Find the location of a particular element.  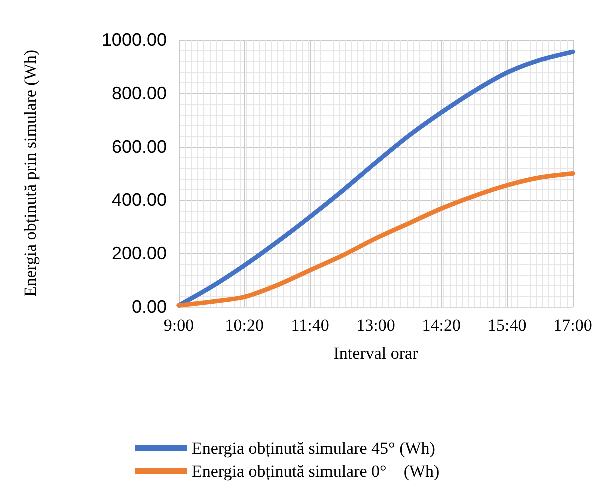

y-tick-label: 200.00 is located at coordinates (139, 254).